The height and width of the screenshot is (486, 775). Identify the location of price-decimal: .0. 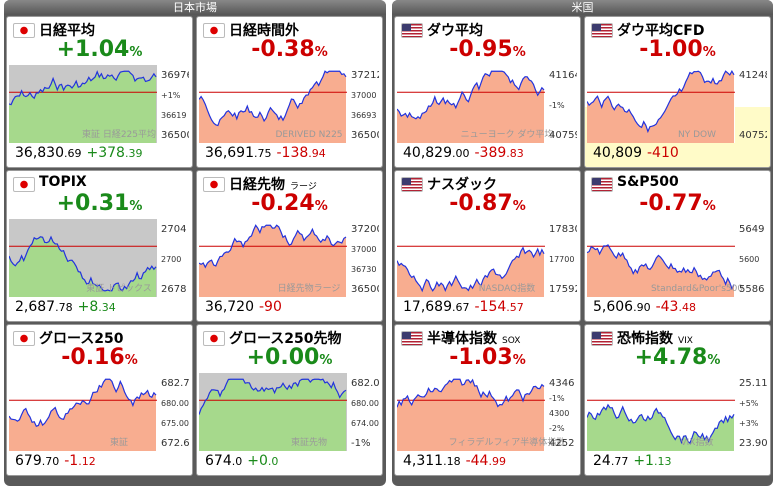
(237, 461).